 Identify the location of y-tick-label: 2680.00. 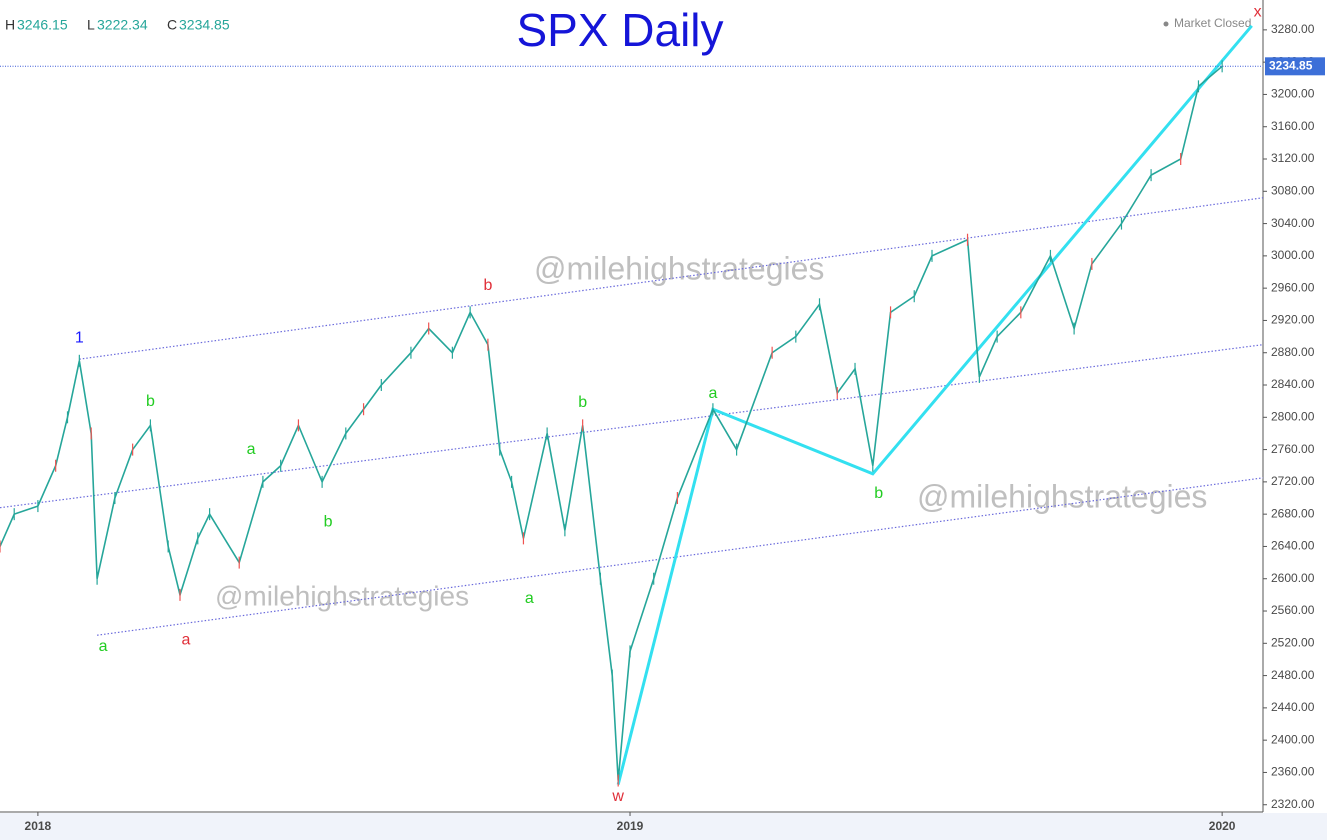
(1293, 513).